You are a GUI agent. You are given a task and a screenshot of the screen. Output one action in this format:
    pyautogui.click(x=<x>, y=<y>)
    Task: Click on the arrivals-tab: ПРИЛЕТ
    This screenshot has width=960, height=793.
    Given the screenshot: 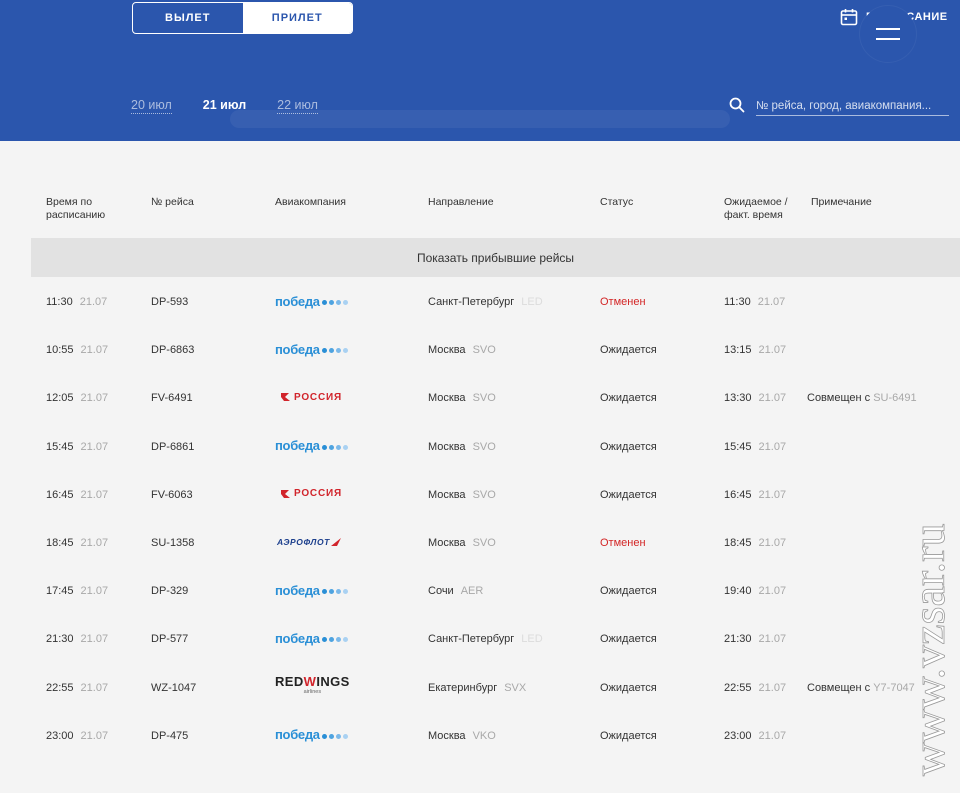 What is the action you would take?
    pyautogui.click(x=297, y=18)
    